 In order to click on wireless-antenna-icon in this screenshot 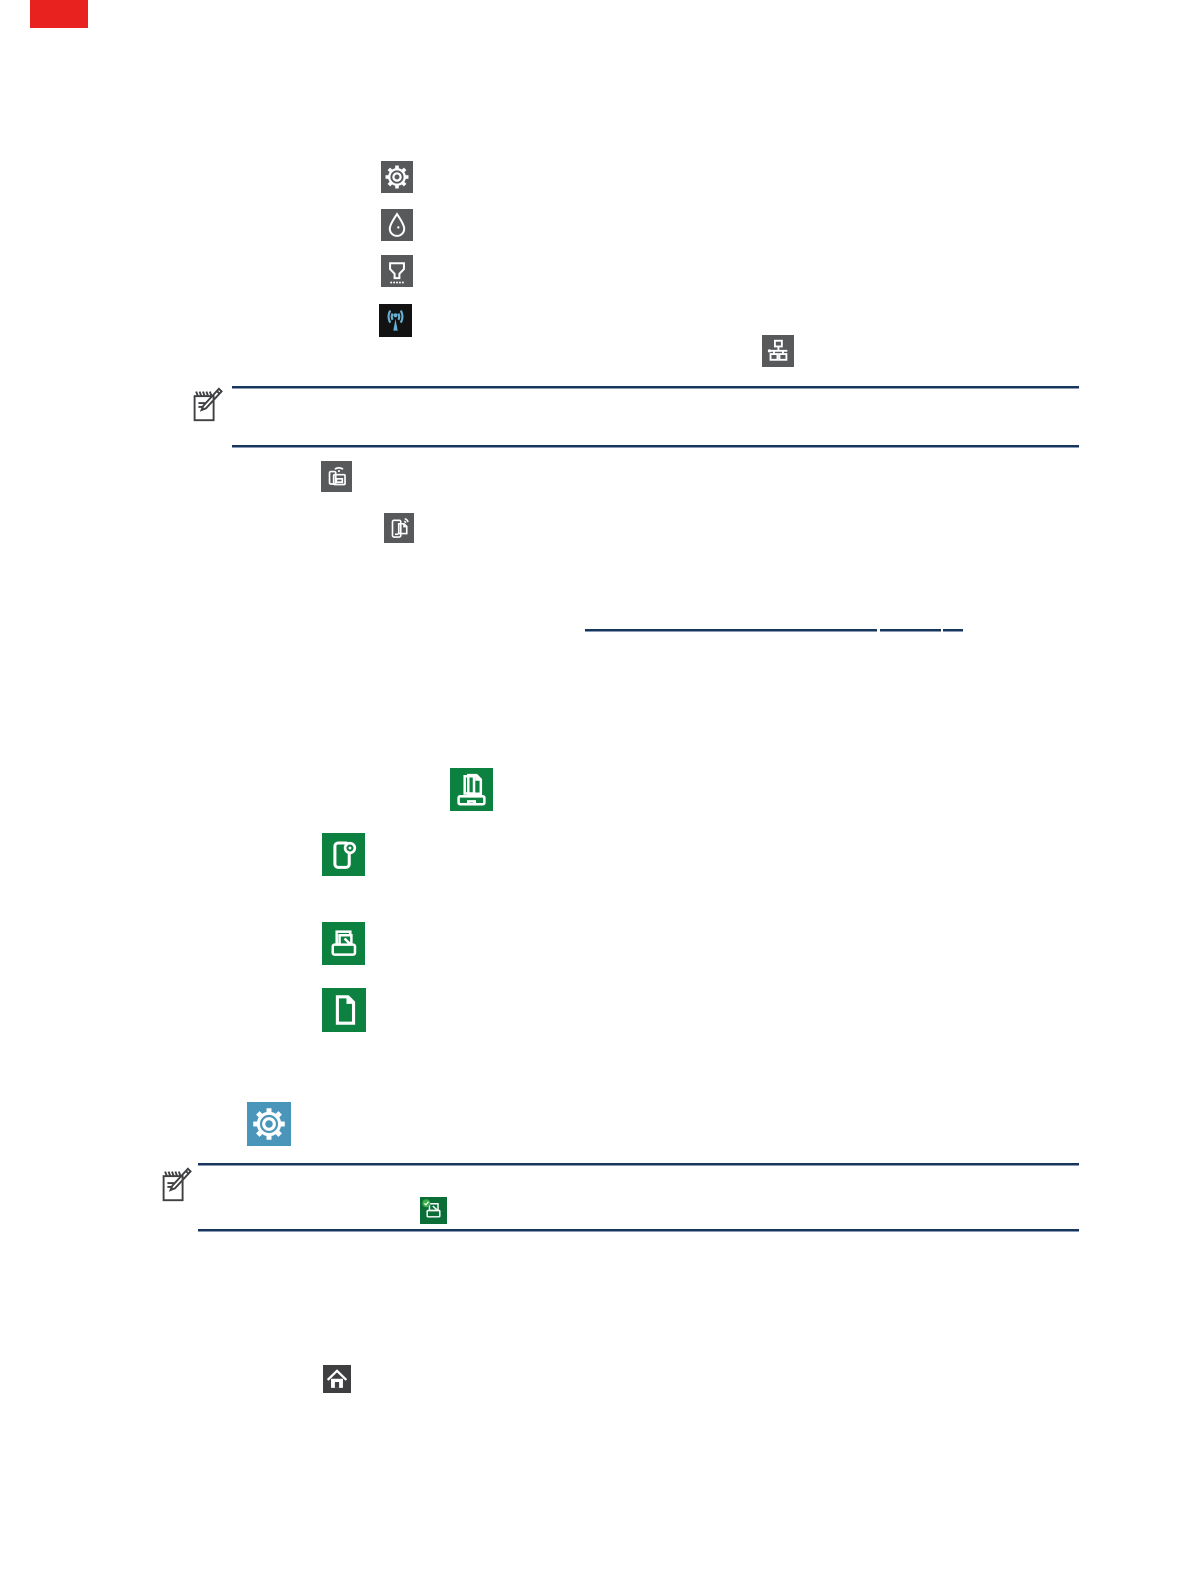, I will do `click(395, 320)`.